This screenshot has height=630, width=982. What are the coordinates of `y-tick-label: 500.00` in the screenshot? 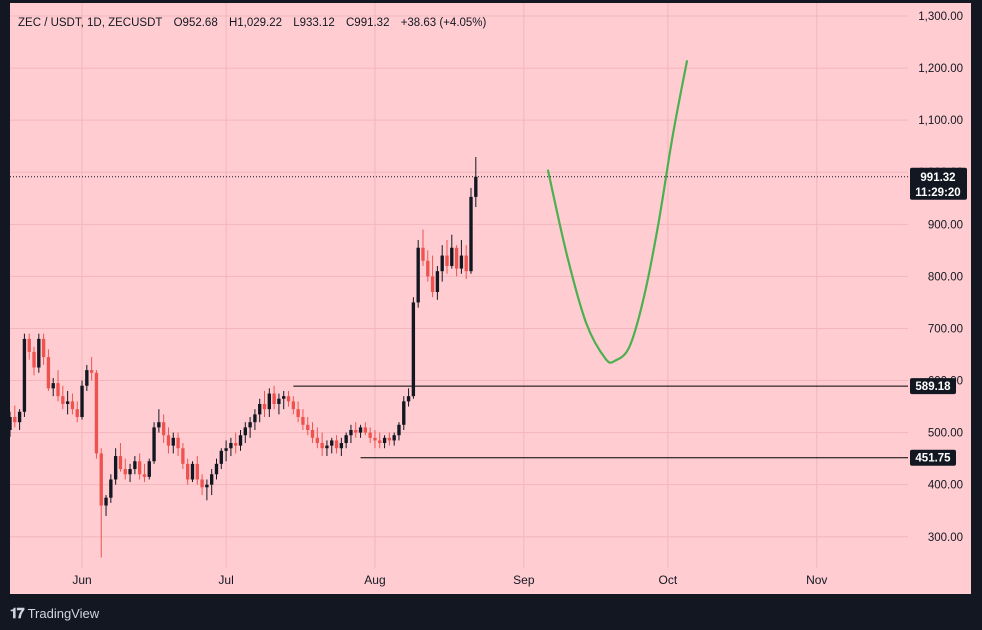 It's located at (945, 434).